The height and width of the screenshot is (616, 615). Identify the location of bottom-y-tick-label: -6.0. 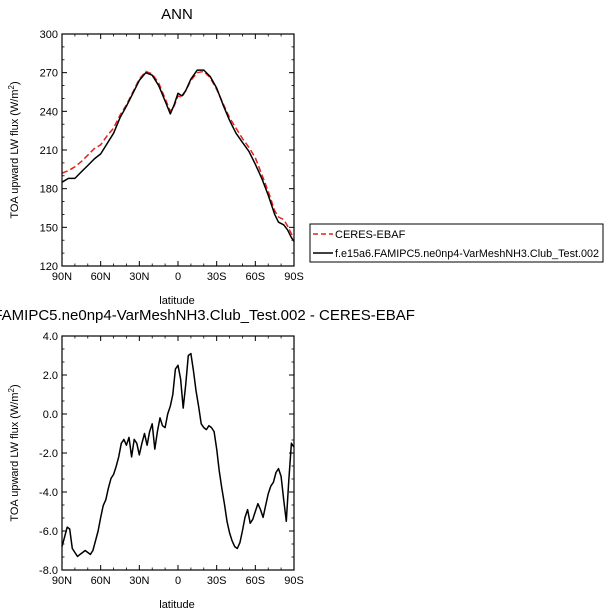
(48, 532).